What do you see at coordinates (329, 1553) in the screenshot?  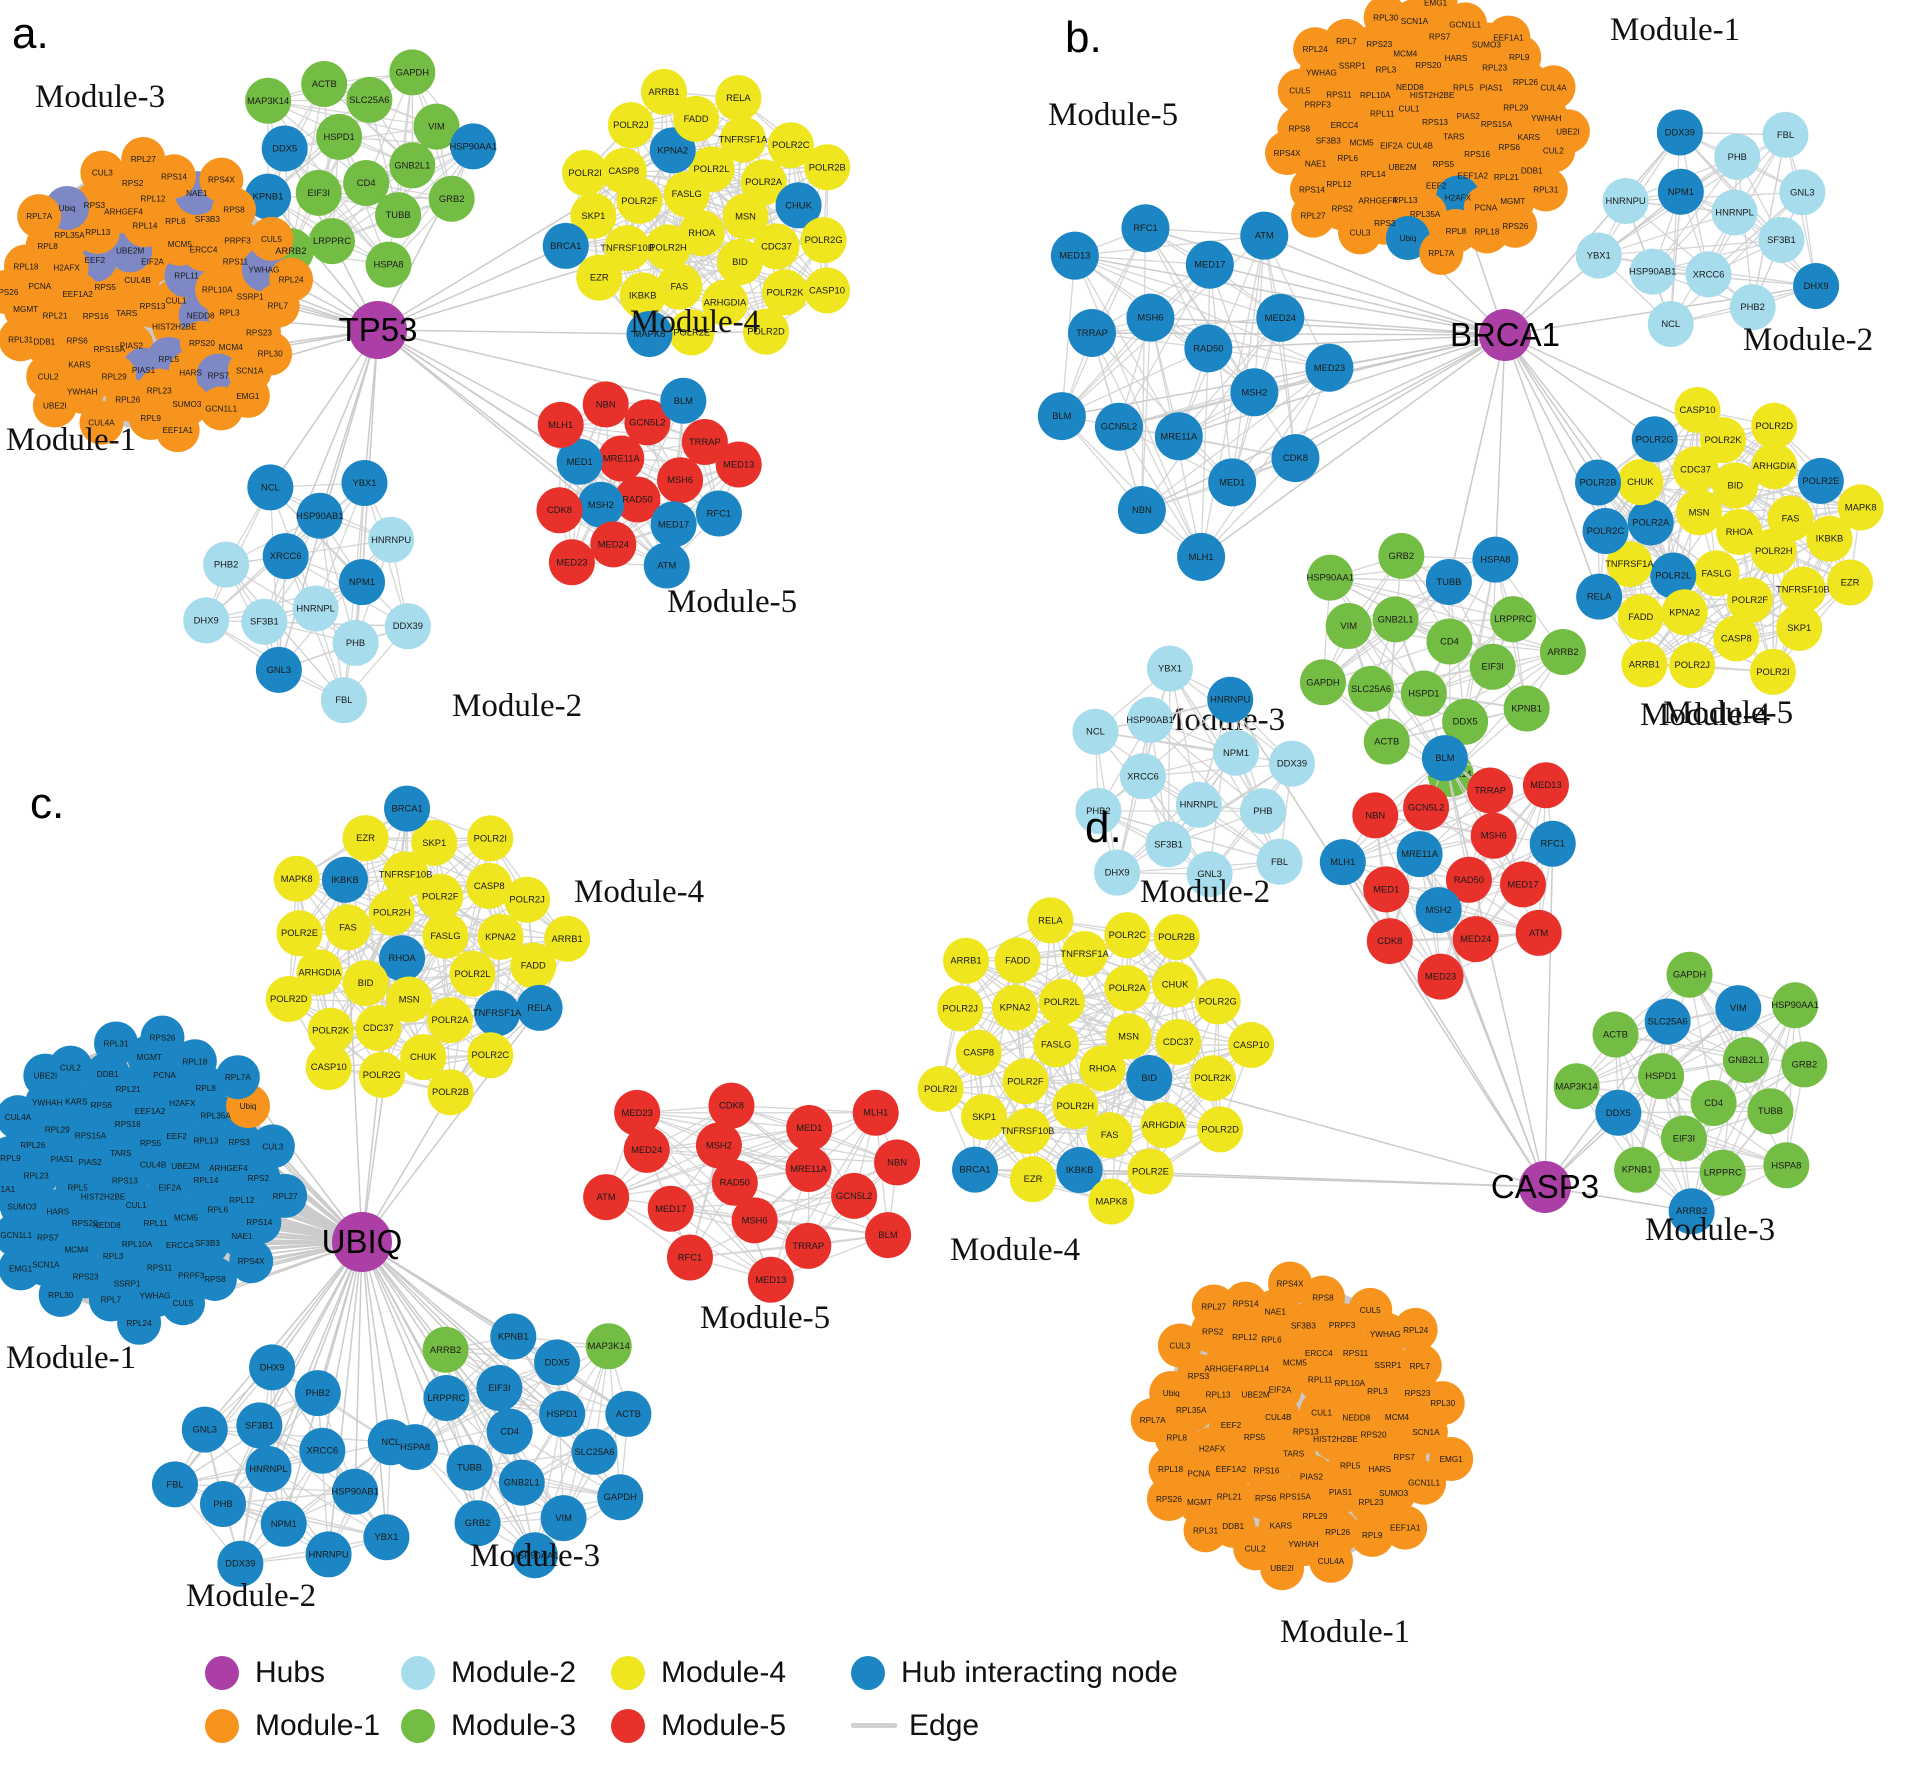 I see `node-label: HNRNPU` at bounding box center [329, 1553].